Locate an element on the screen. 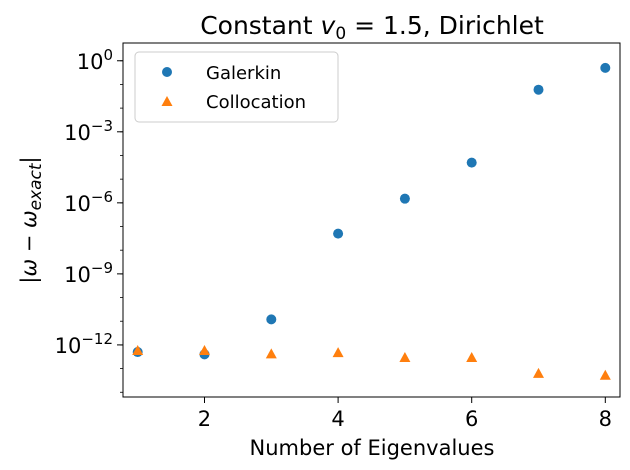 This screenshot has width=630, height=470. x-tick-label: 6 is located at coordinates (471, 419).